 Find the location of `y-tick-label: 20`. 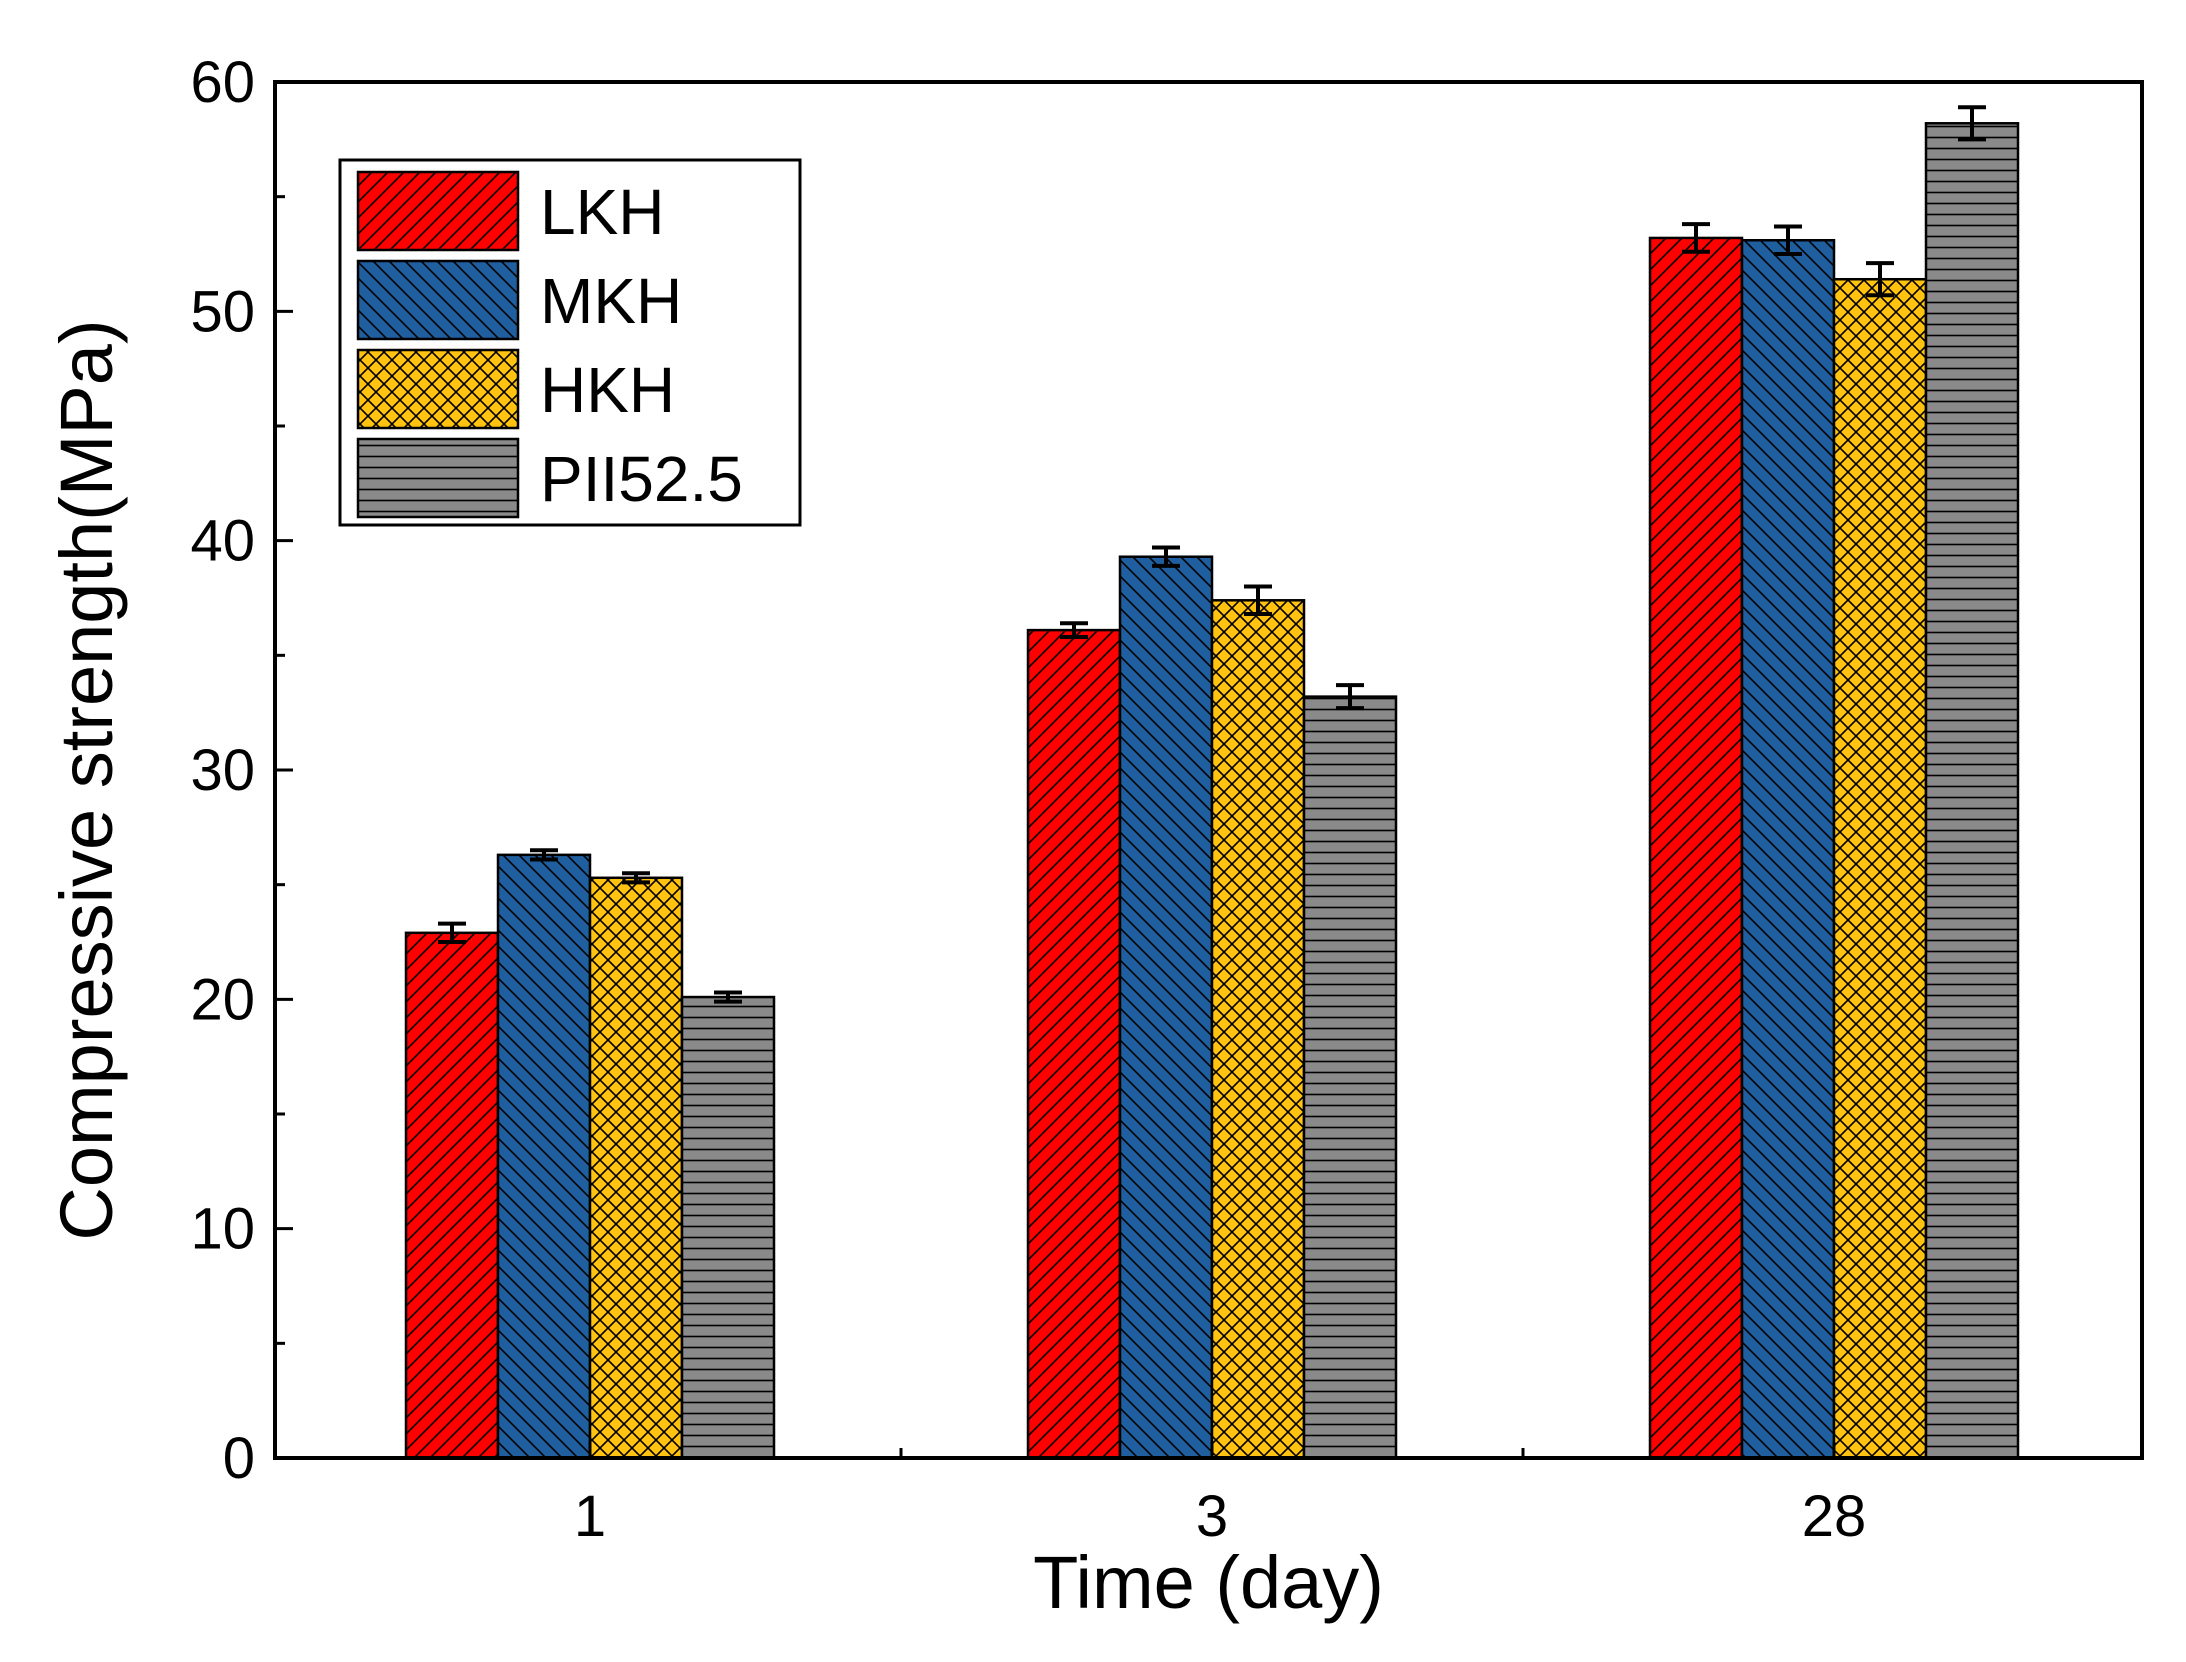

y-tick-label: 20 is located at coordinates (222, 999).